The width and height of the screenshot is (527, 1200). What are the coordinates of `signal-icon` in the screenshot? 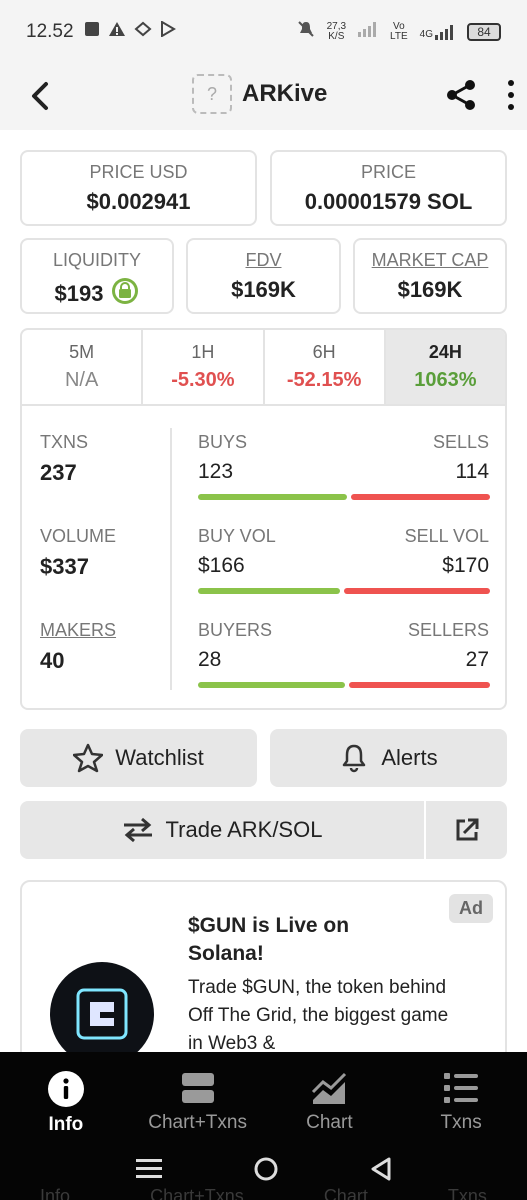 It's located at (368, 32).